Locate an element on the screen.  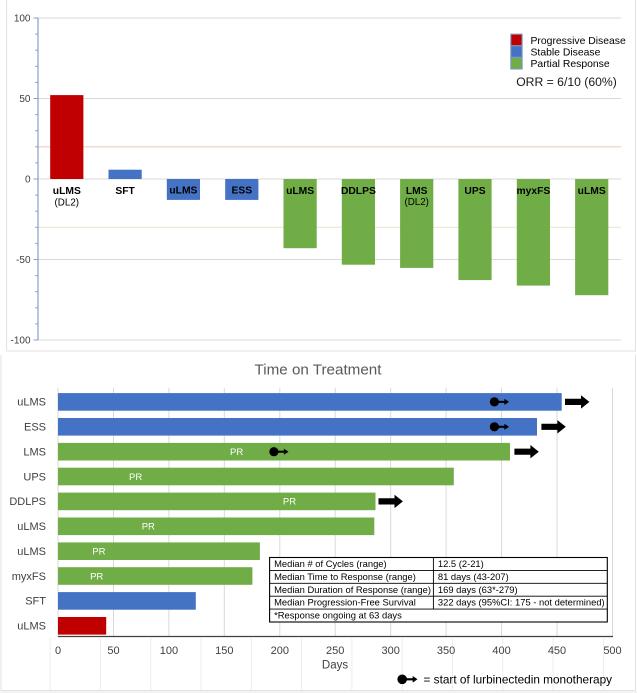
svg-text: Partial Response is located at coordinates (570, 64).